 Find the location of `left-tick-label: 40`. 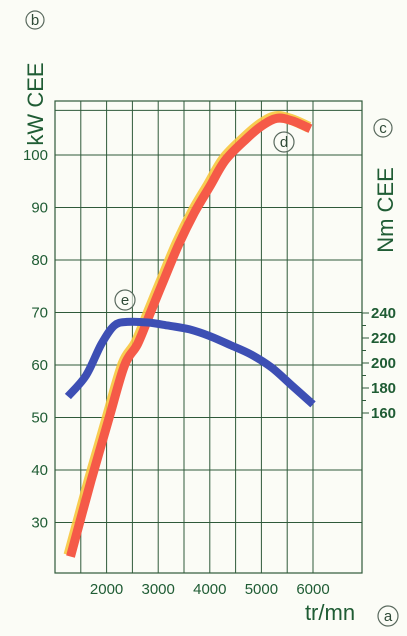

left-tick-label: 40 is located at coordinates (39, 470).